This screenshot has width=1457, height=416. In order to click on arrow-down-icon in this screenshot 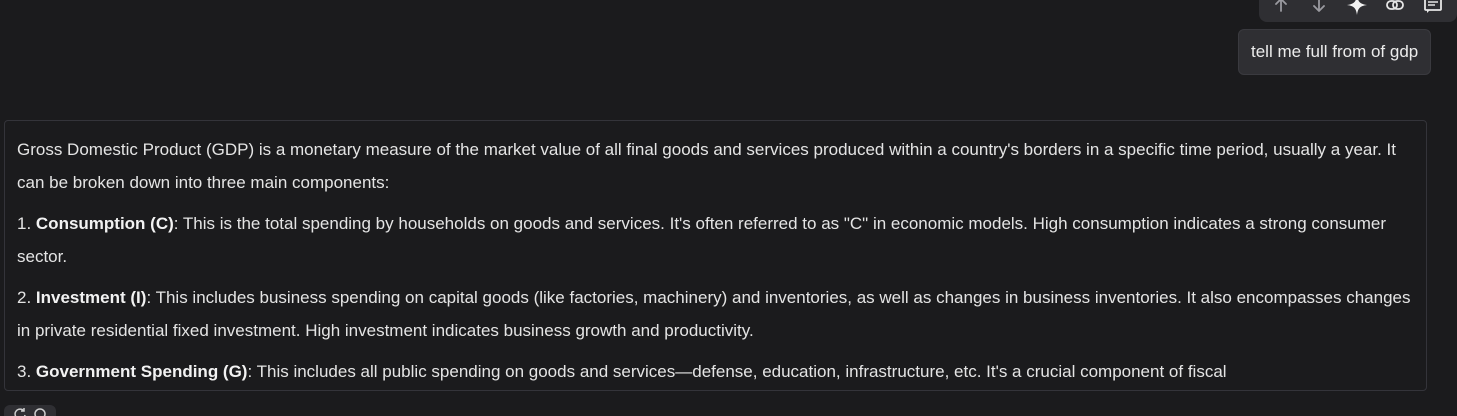, I will do `click(1319, 8)`.